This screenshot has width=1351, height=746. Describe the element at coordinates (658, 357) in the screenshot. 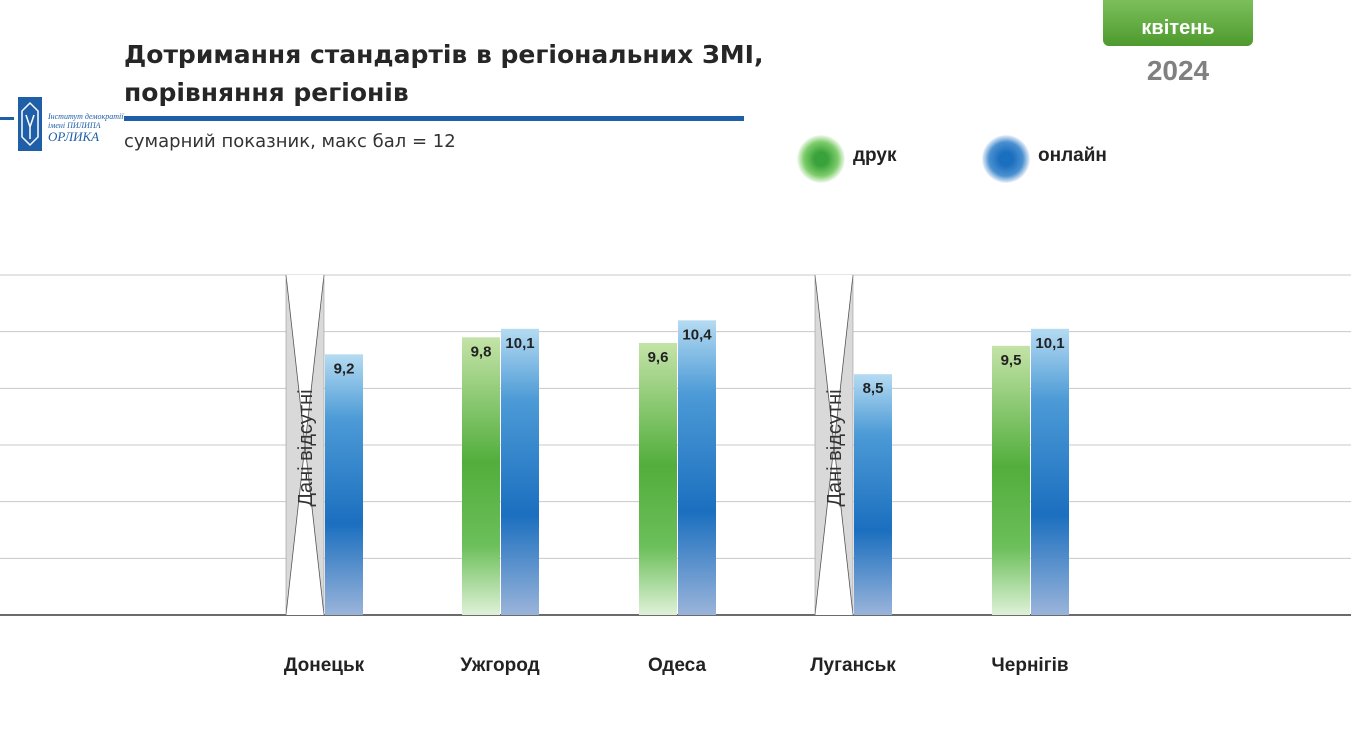

I see `data-label-print: 9,6` at that location.